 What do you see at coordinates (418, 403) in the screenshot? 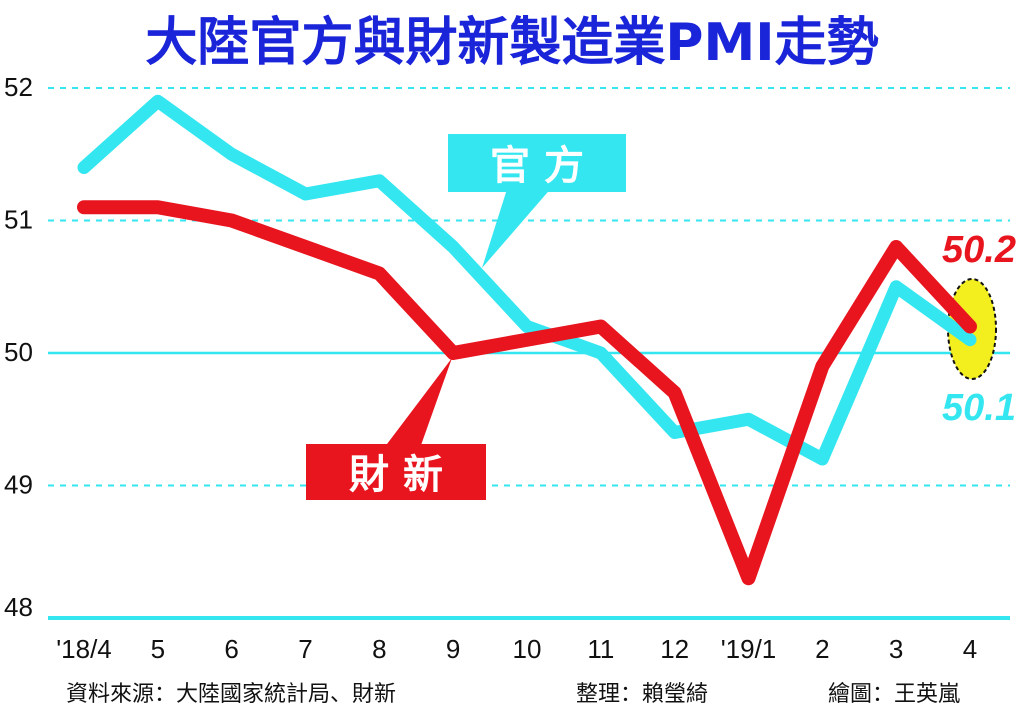
I see `callout-pointer-caixin` at bounding box center [418, 403].